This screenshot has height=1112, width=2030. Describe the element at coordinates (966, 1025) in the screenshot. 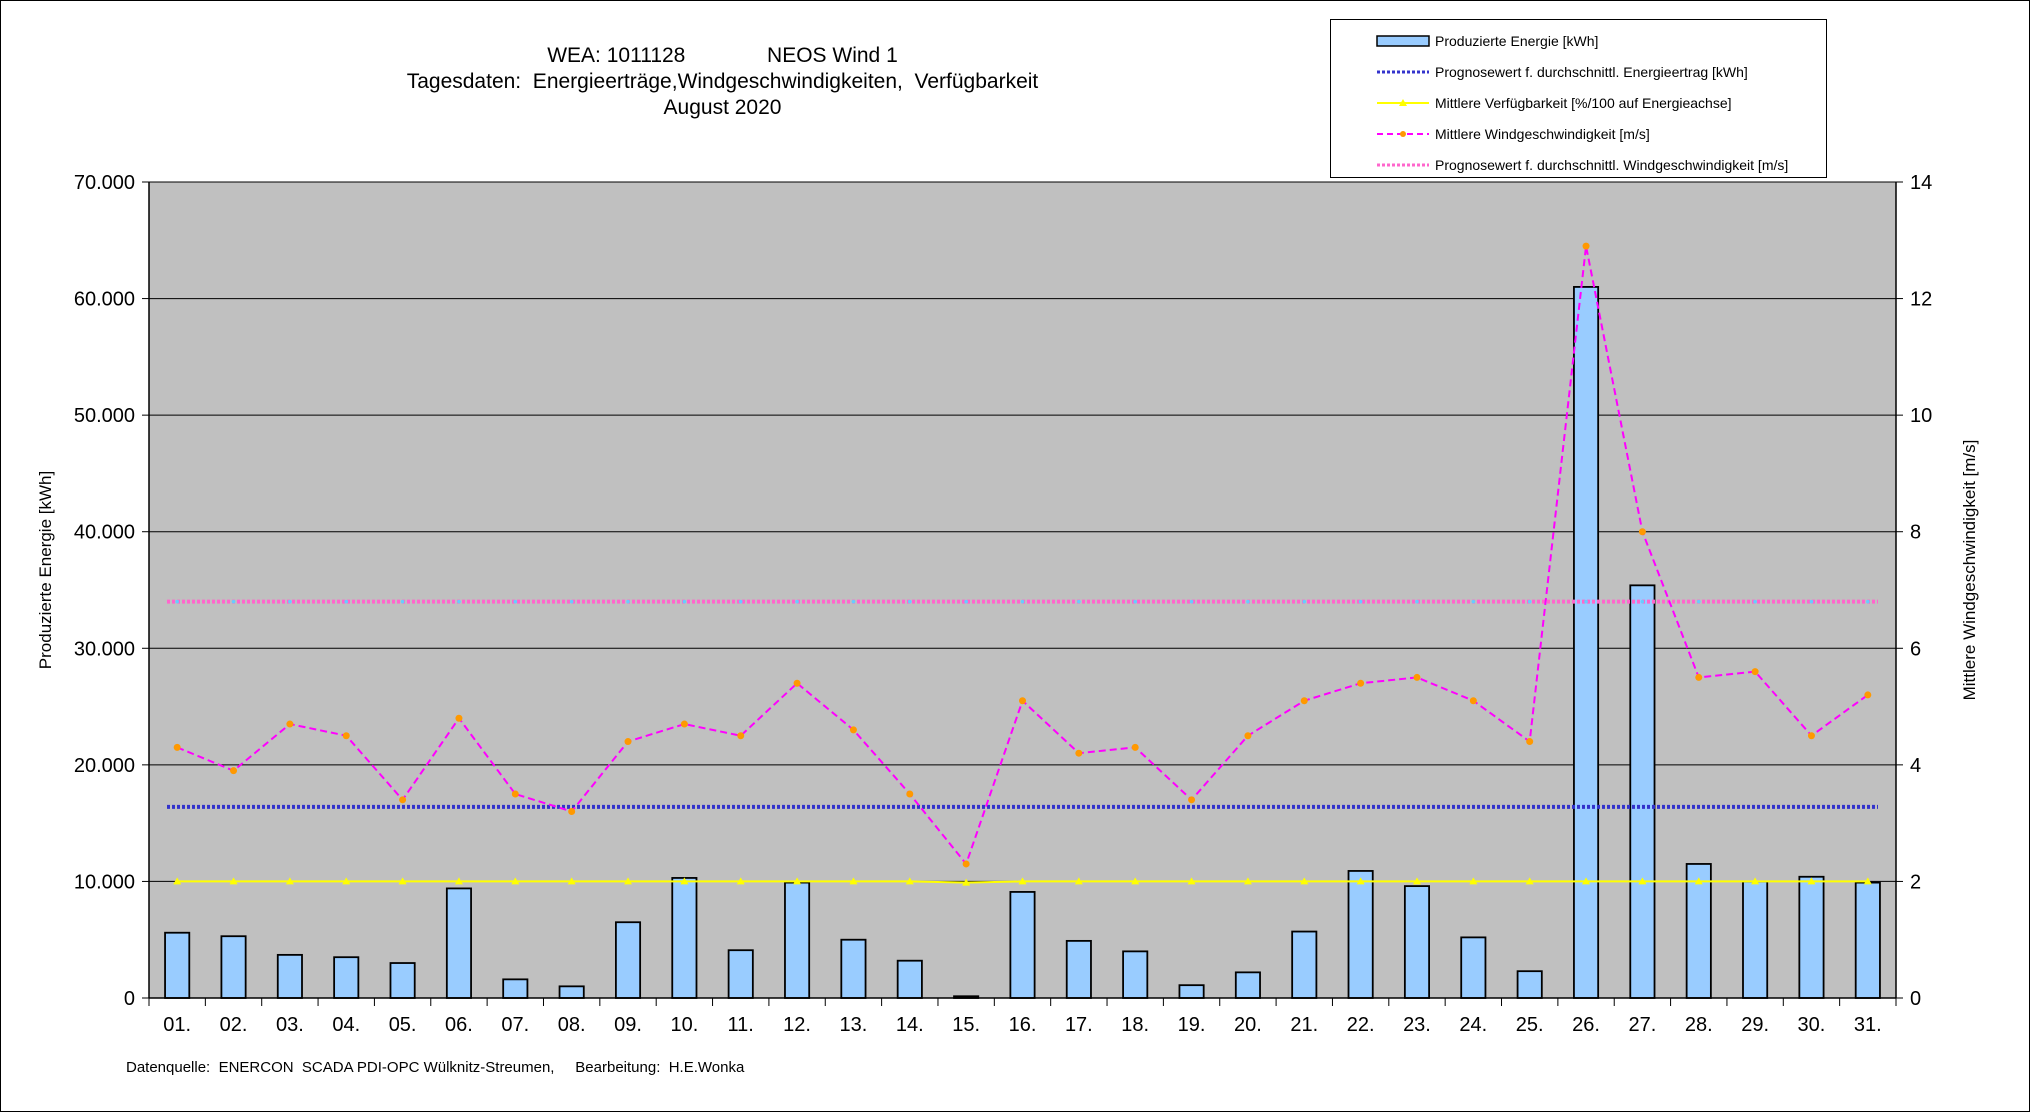

I see `x-tick-label: 15.` at that location.